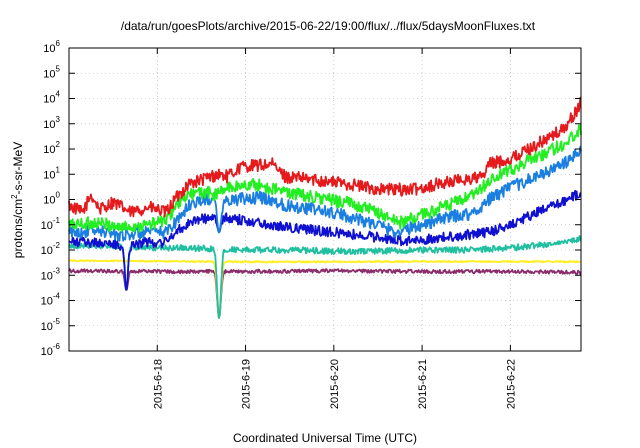  Describe the element at coordinates (18, 228) in the screenshot. I see `y-axis-label-main: protons/cm` at that location.